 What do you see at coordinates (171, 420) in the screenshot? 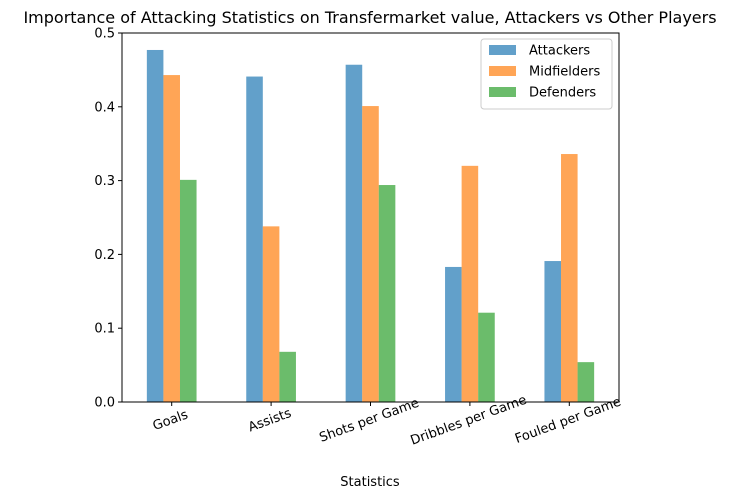
I see `x-tick-label: Goals` at bounding box center [171, 420].